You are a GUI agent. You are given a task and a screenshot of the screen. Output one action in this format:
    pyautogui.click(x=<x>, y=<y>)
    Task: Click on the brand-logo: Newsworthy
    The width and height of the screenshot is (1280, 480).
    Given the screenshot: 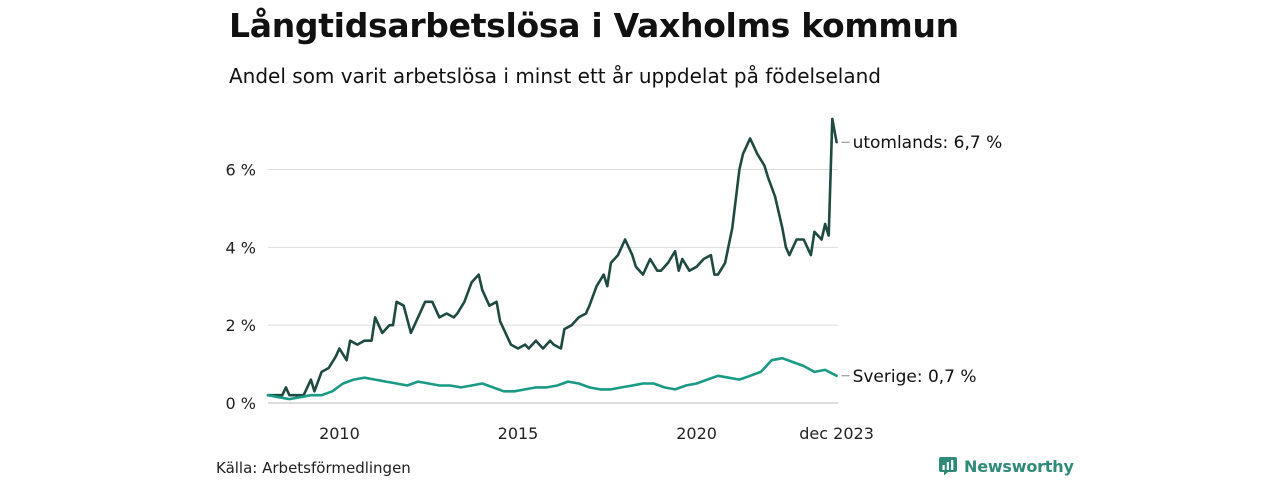 What is the action you would take?
    pyautogui.click(x=1006, y=466)
    